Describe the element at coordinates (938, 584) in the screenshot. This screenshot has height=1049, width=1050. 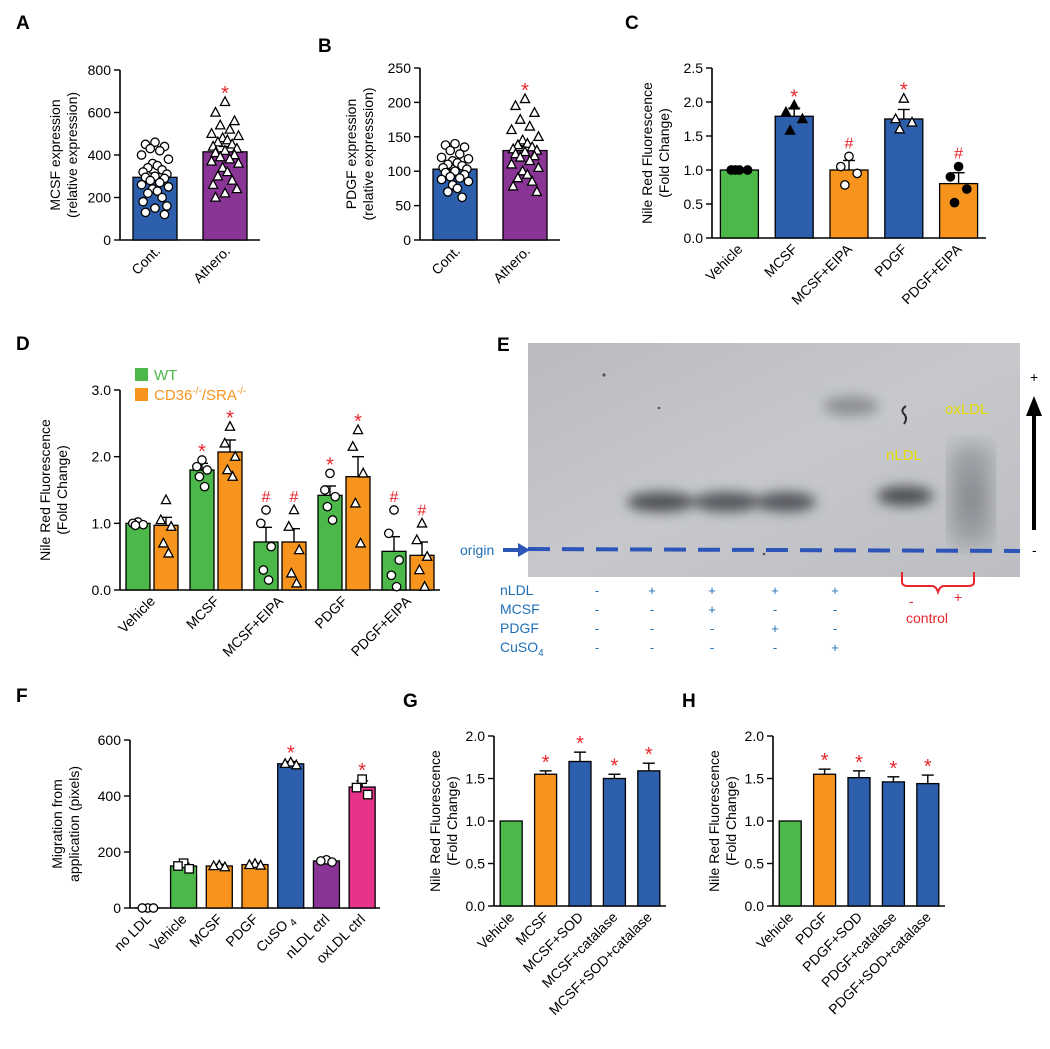
I see `control-bracket` at that location.